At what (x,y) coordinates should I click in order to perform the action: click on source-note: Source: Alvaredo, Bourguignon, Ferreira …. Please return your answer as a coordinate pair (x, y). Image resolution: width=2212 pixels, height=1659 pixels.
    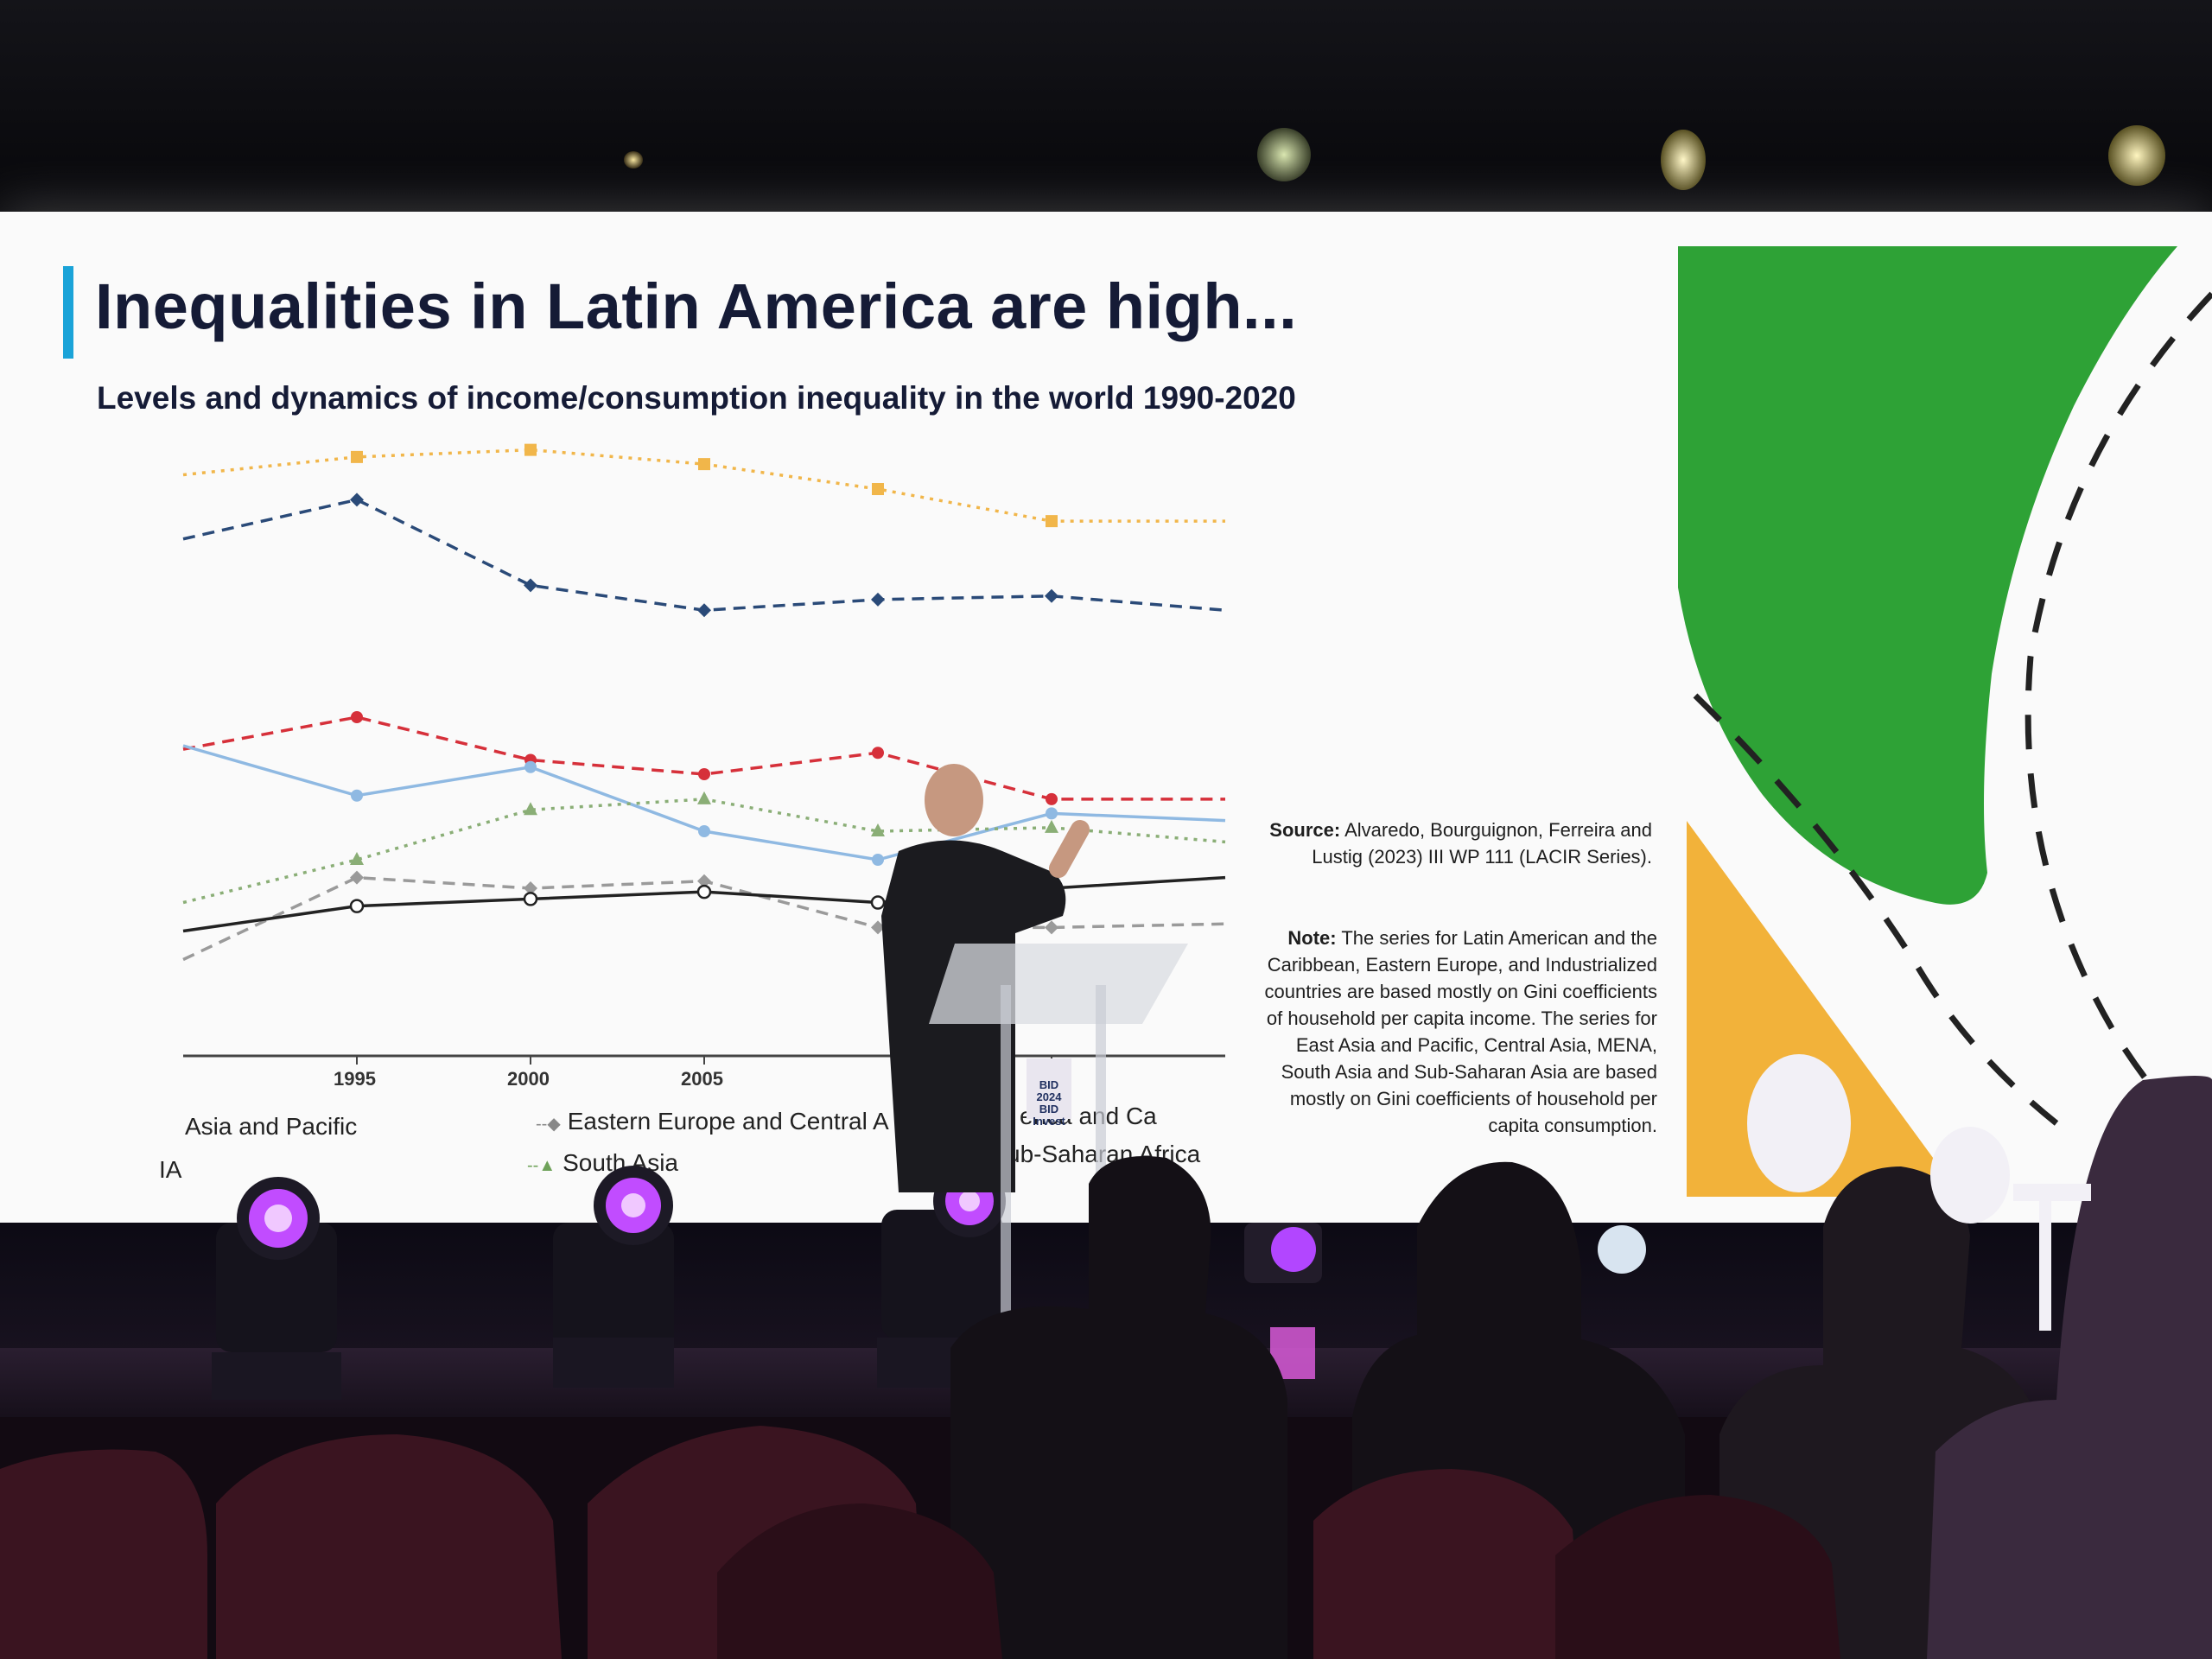
    Looking at the image, I should click on (1452, 843).